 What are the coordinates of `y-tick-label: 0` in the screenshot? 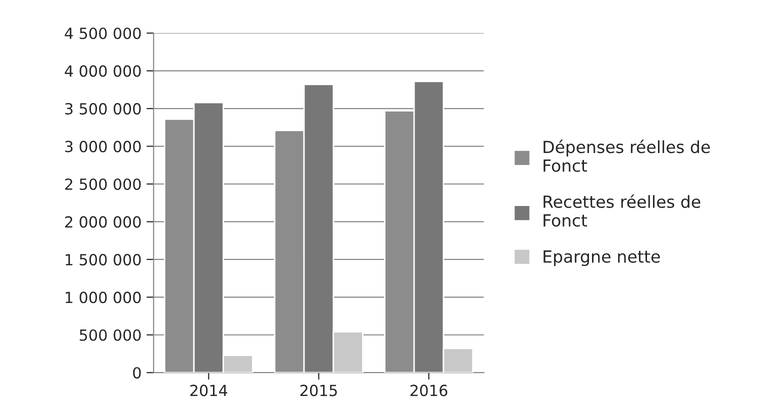 It's located at (137, 373).